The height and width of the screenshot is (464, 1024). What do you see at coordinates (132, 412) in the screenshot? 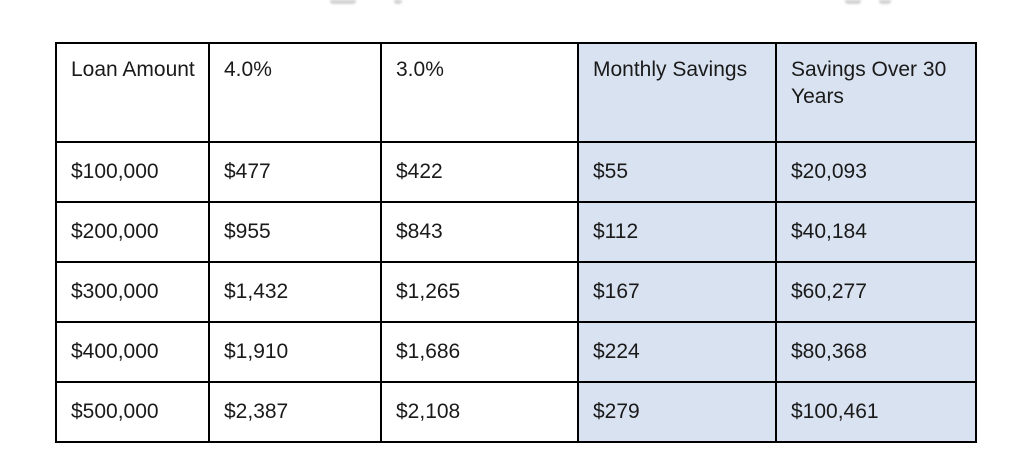
I see `cell-loan-amount: $500,000` at bounding box center [132, 412].